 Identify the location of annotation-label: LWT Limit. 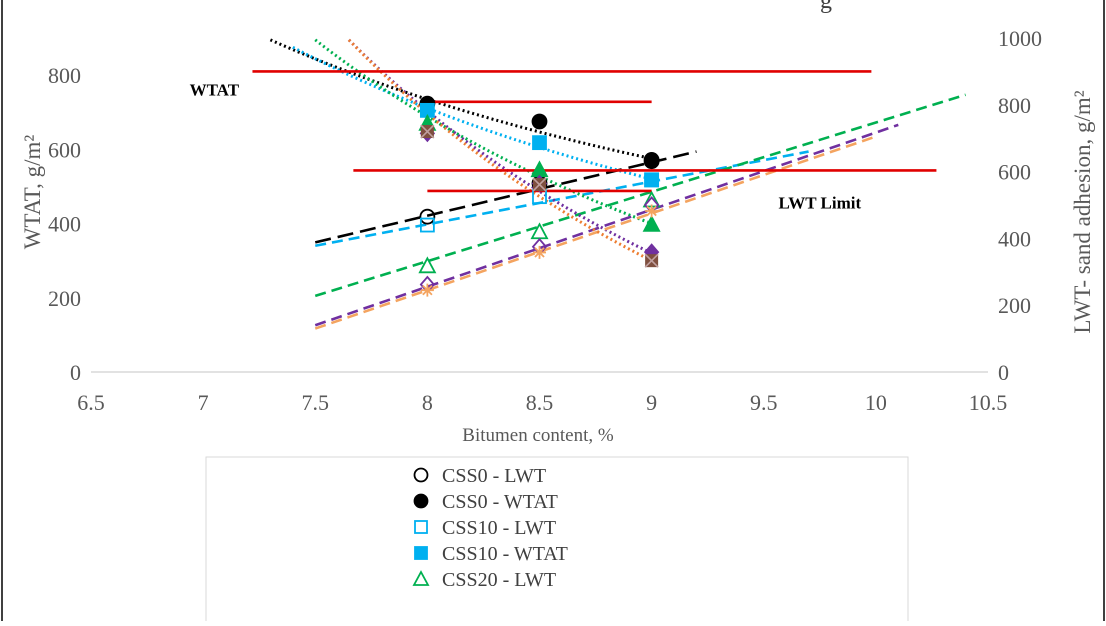
(819, 203).